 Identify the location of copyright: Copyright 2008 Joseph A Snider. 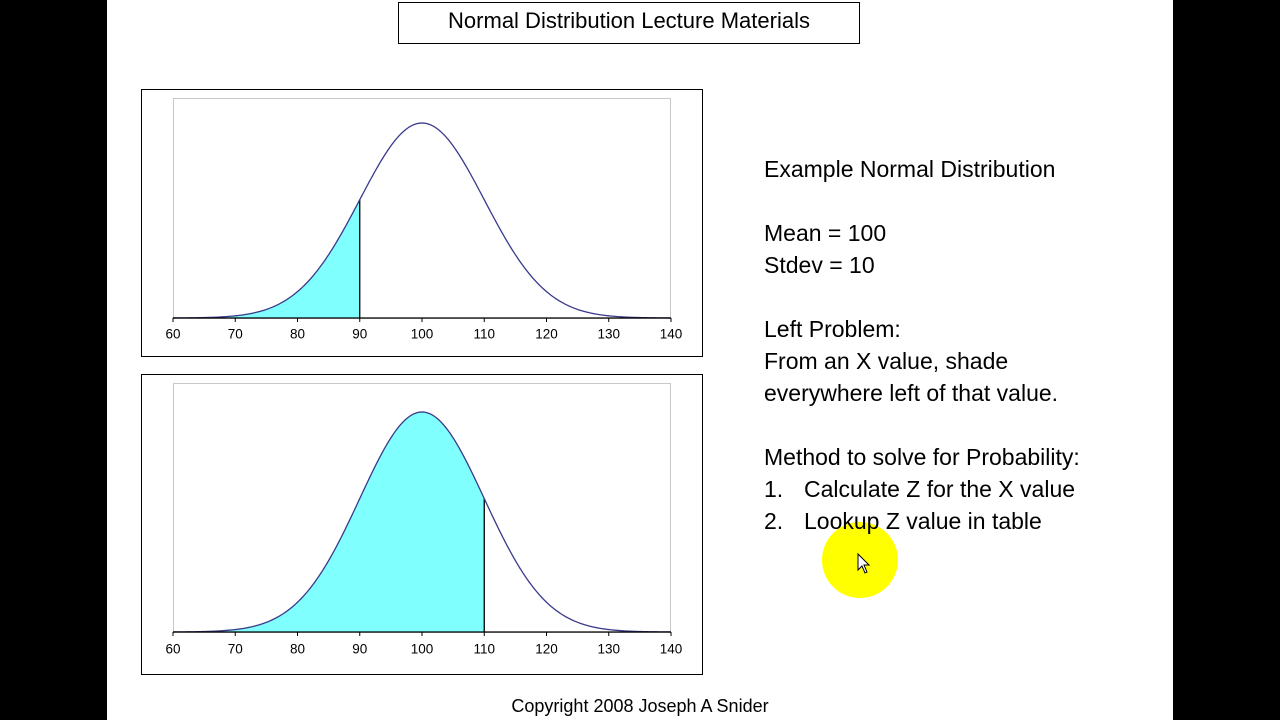
(639, 706).